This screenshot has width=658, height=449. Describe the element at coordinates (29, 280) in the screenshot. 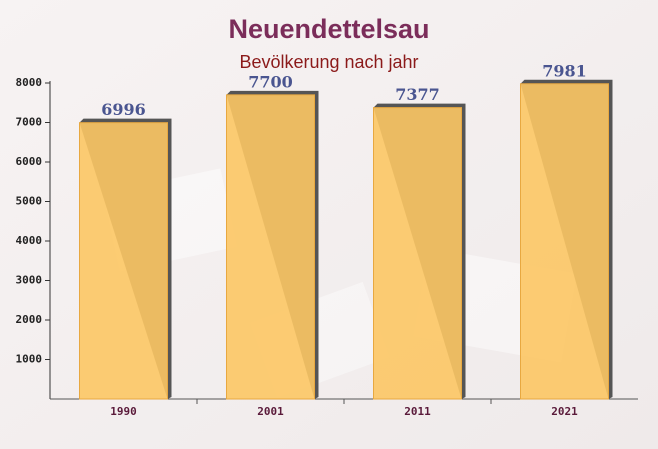

I see `y-tick-label: 3000` at that location.